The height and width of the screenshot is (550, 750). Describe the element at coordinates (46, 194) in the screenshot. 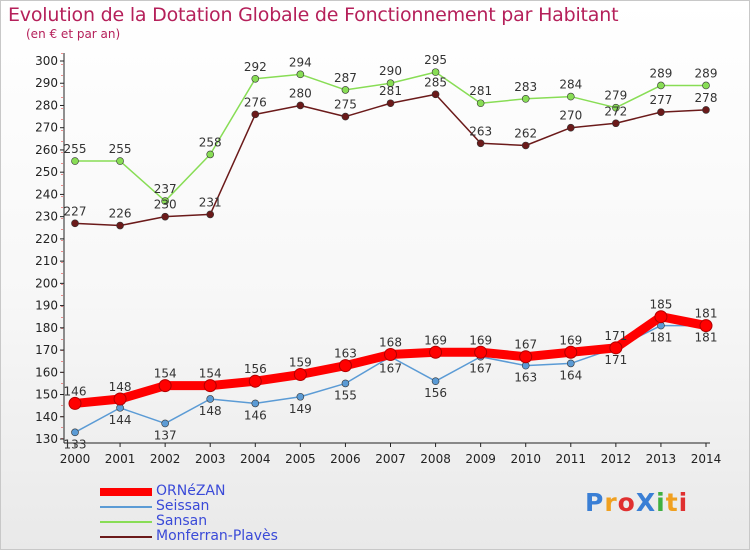

I see `y-tick-label: 240` at that location.